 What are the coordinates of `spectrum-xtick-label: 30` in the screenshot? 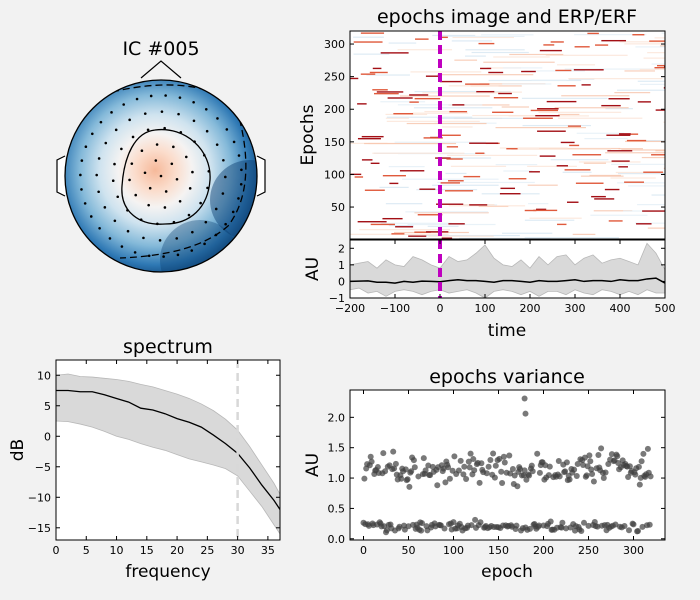 It's located at (238, 550).